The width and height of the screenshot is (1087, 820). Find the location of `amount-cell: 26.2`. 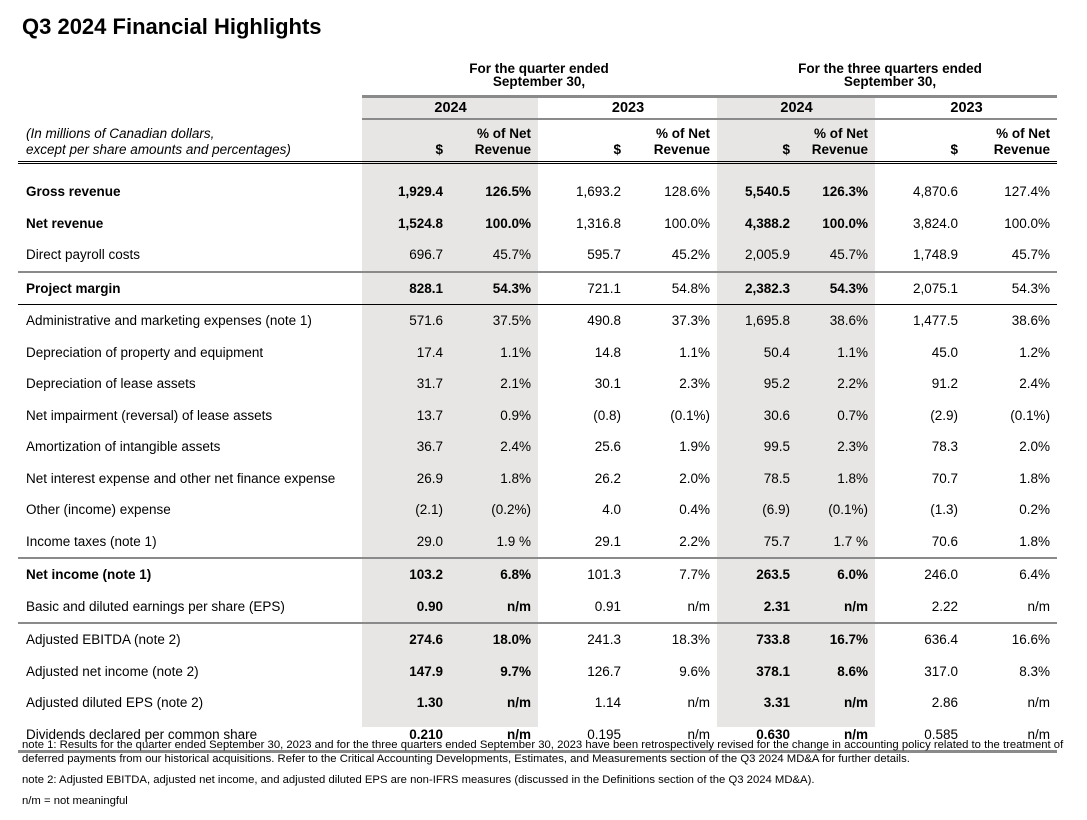

amount-cell: 26.2 is located at coordinates (608, 478).